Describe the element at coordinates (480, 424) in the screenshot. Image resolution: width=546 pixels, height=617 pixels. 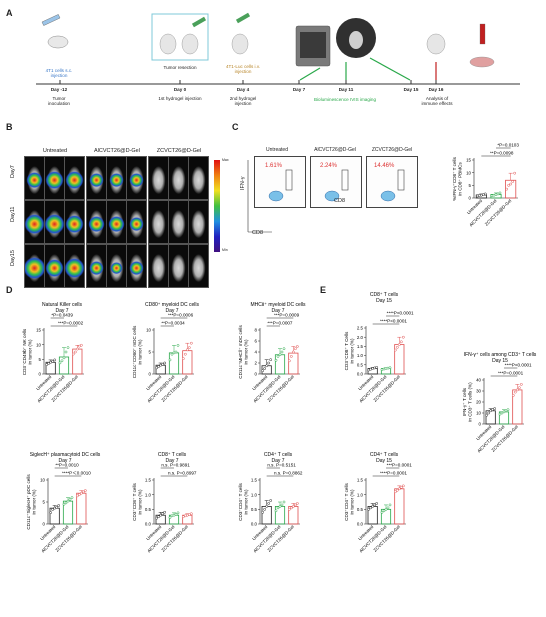
I see `y-tick-label: 0` at that location.